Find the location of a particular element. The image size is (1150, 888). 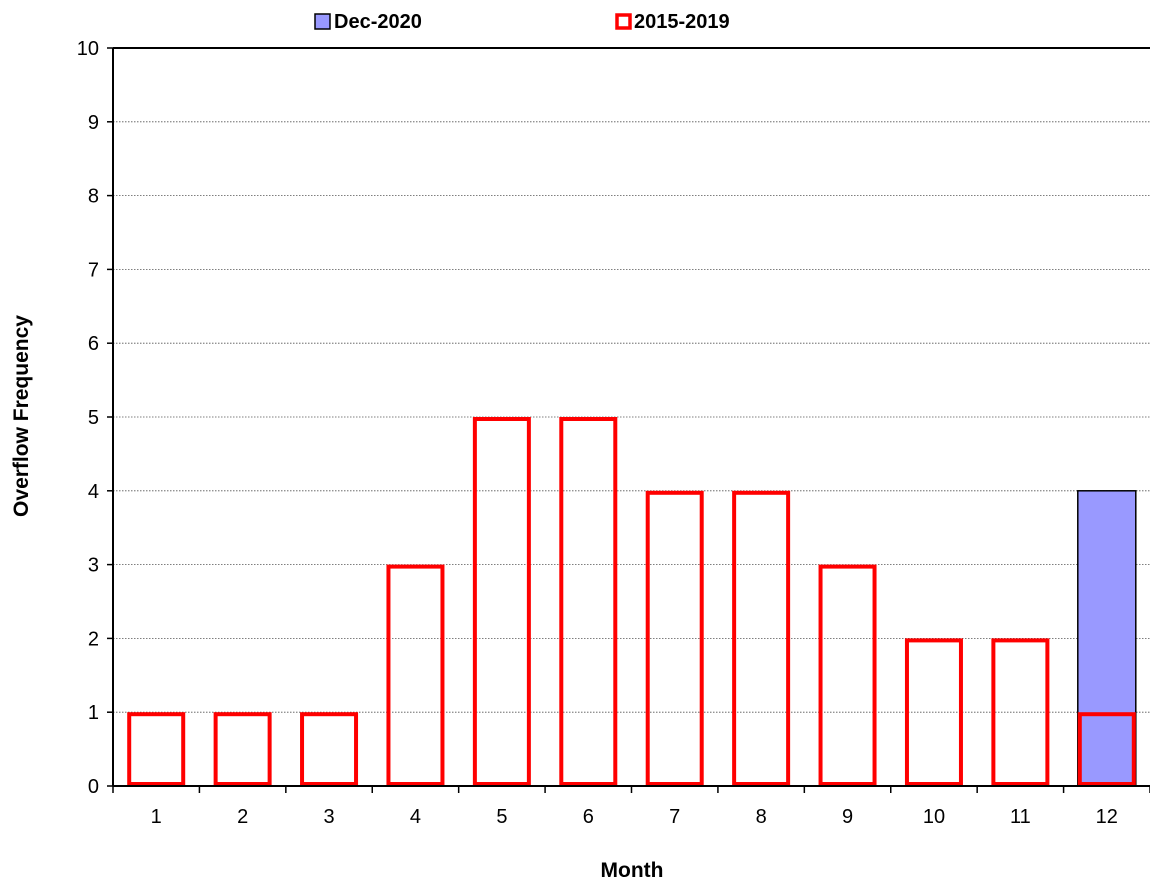

y-tick-label-5: 5 is located at coordinates (93, 418).